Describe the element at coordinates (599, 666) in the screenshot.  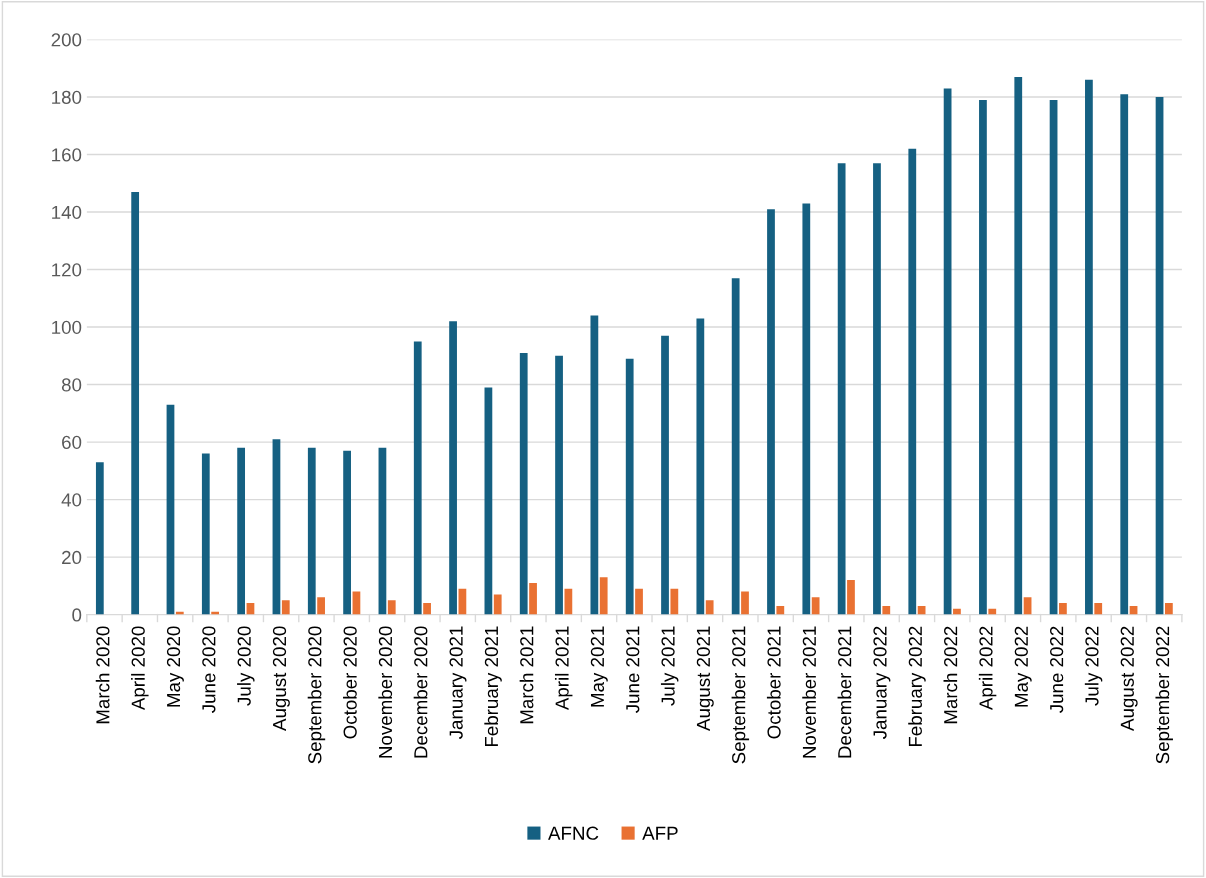
I see `x-tick-label: May 2021` at that location.